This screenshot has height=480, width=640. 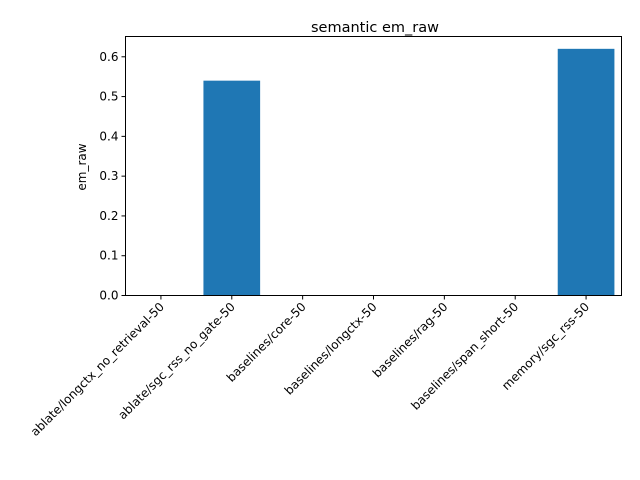 I want to click on x-tick-label: baselines/rag-50, so click(x=410, y=340).